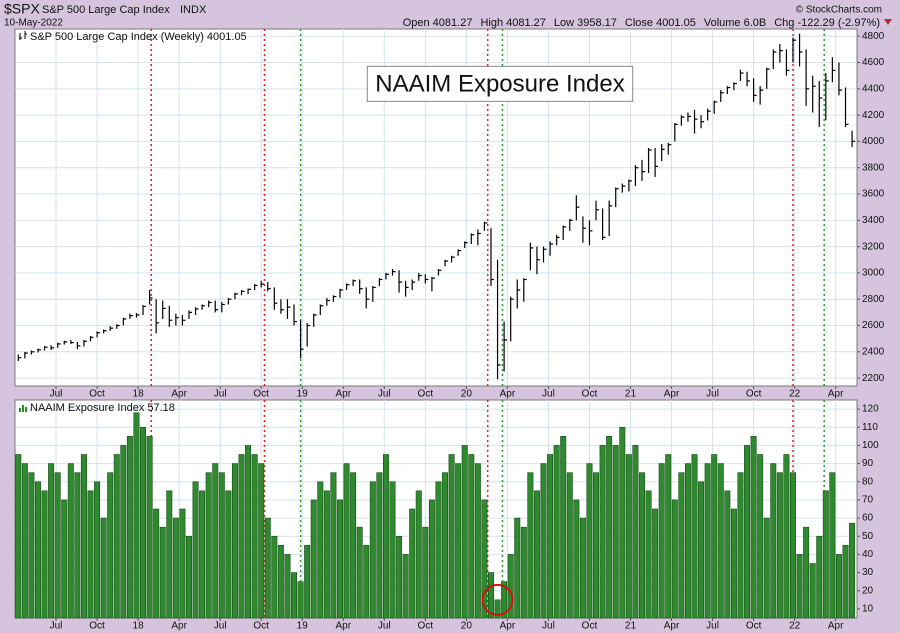 This screenshot has width=900, height=633. What do you see at coordinates (467, 626) in the screenshot?
I see `x-tick-label: 20` at bounding box center [467, 626].